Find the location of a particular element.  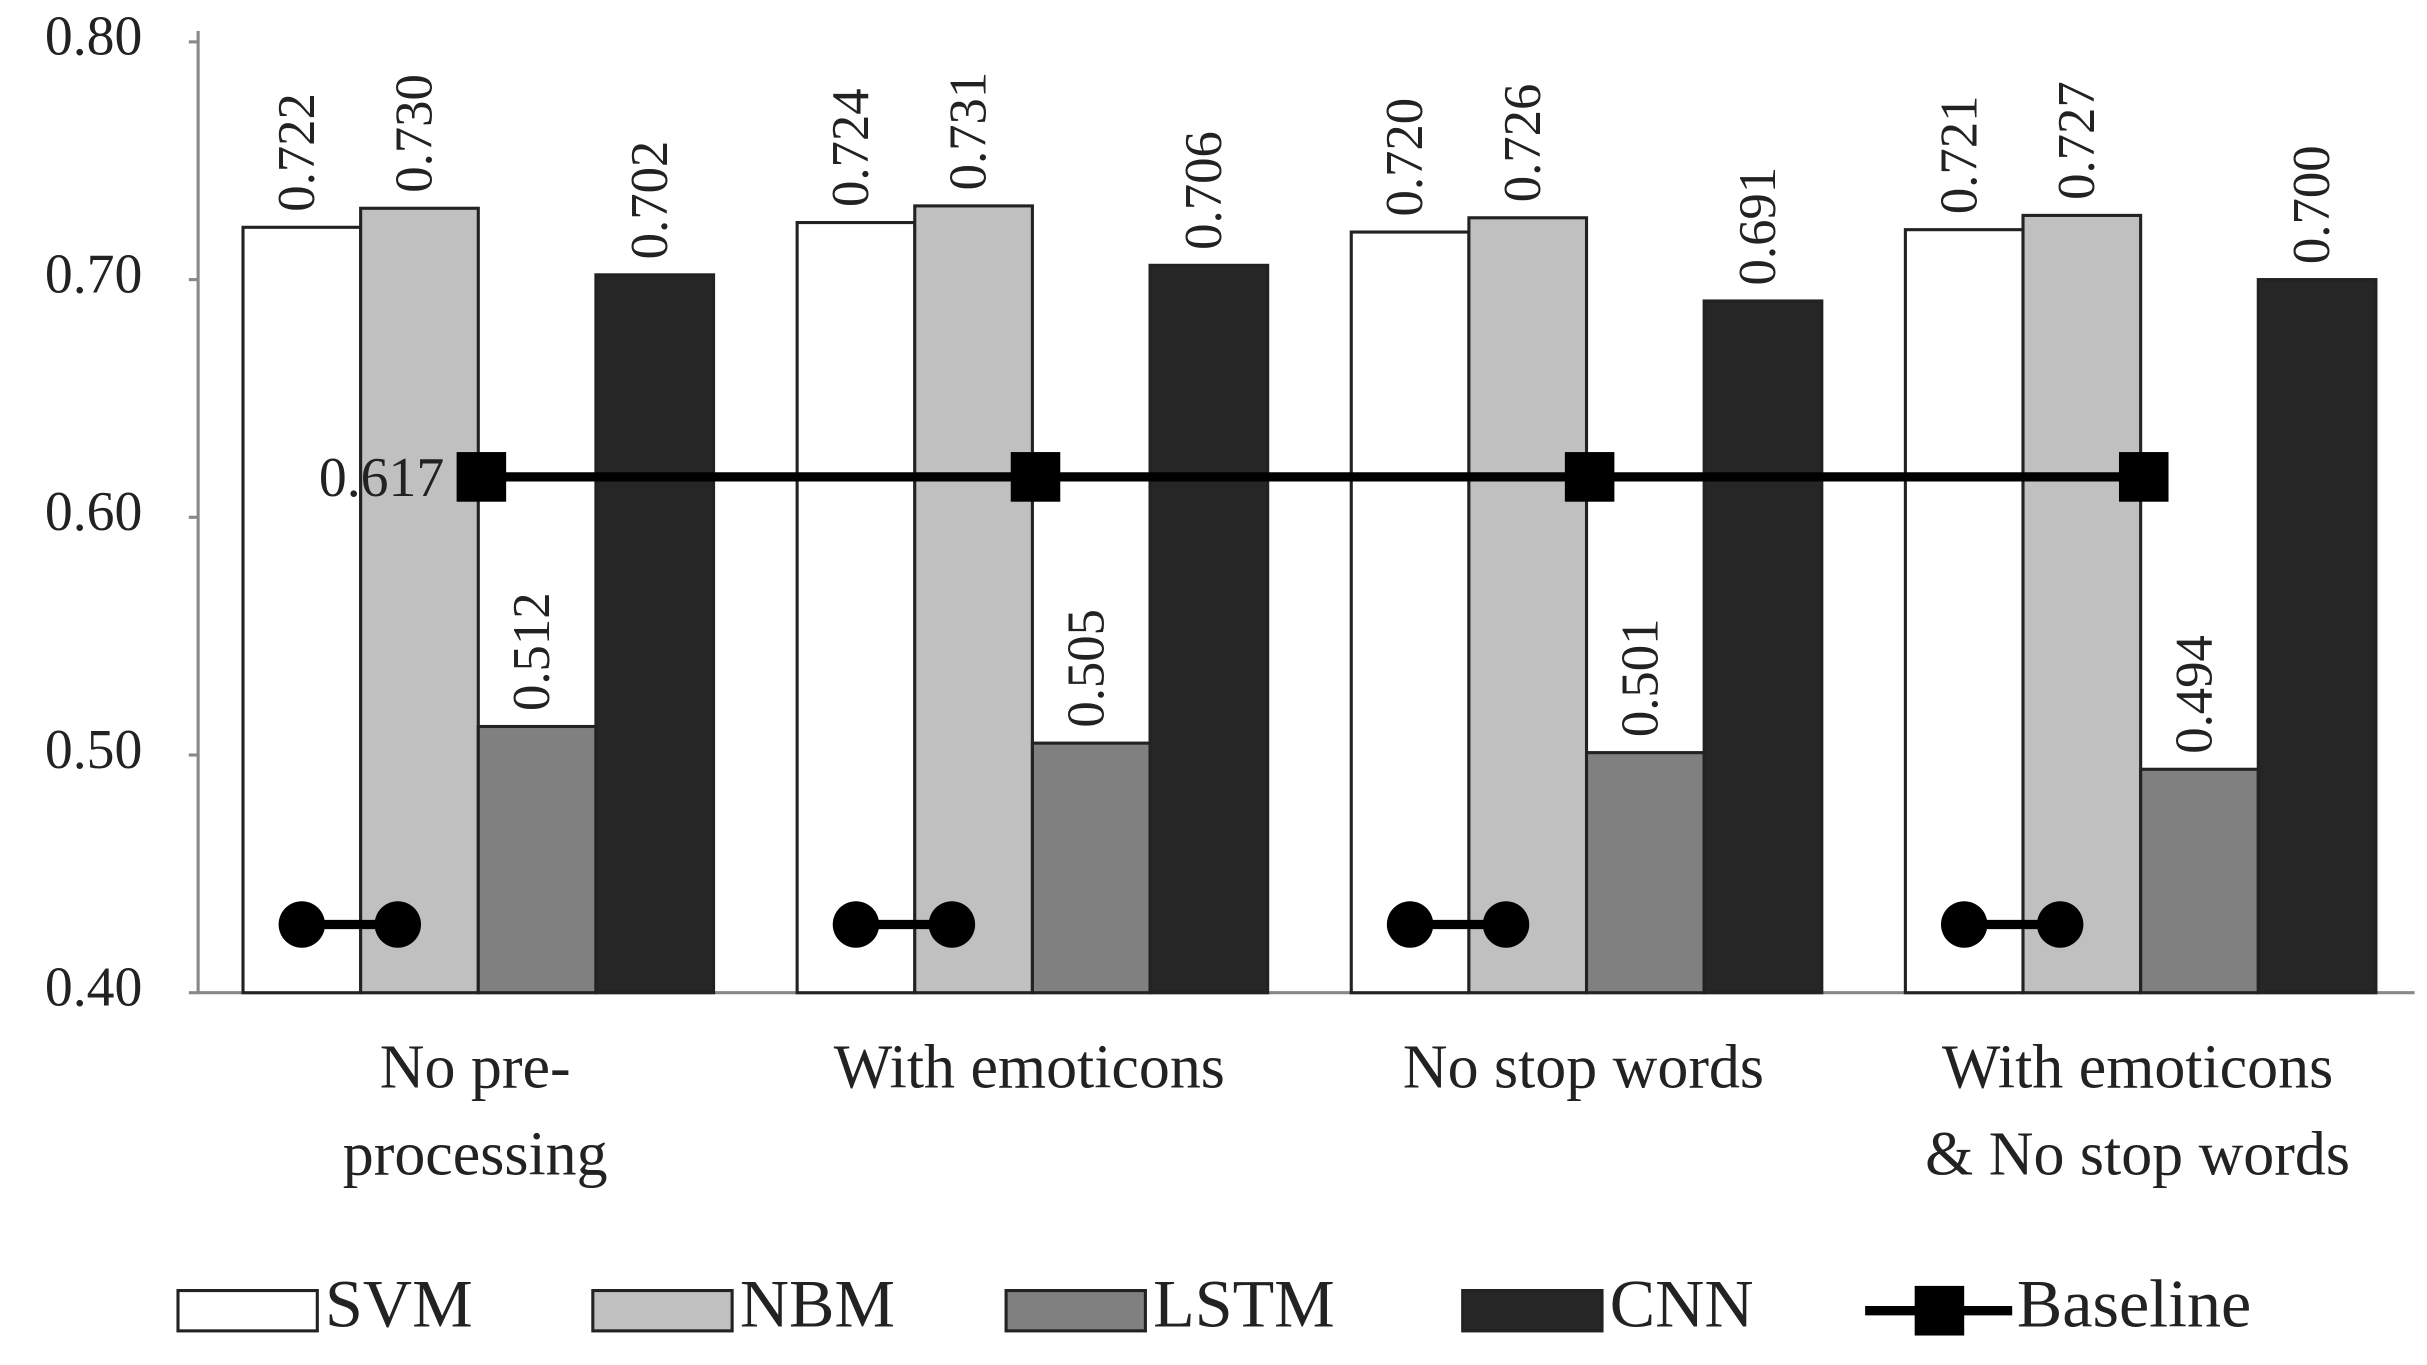

x-tick-label: No pre-processing is located at coordinates (475, 1111).